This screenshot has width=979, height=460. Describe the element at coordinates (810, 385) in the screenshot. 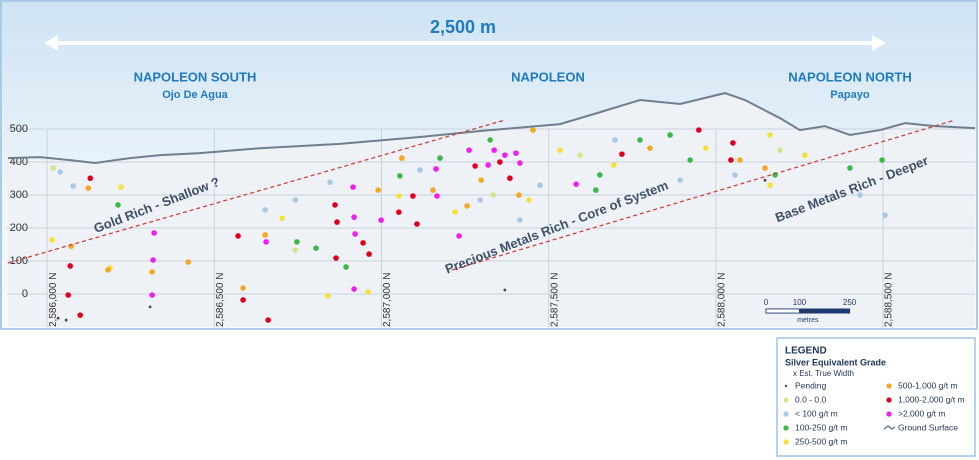

I see `legend-label: Pending` at that location.